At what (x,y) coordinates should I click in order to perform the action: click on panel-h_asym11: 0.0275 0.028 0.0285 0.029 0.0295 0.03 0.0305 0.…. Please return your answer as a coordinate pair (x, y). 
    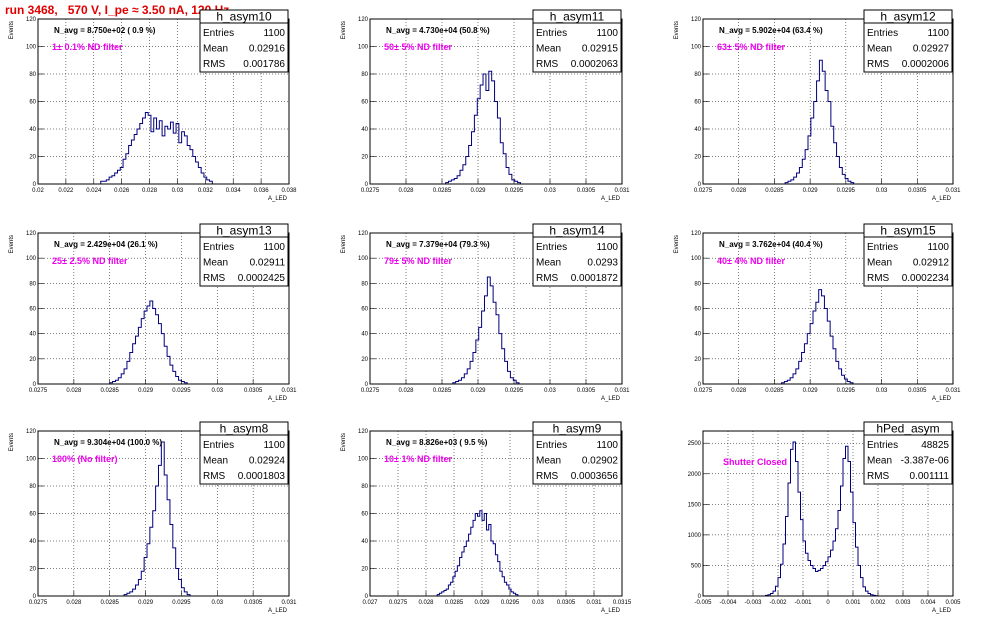
    Looking at the image, I should click on (485, 105).